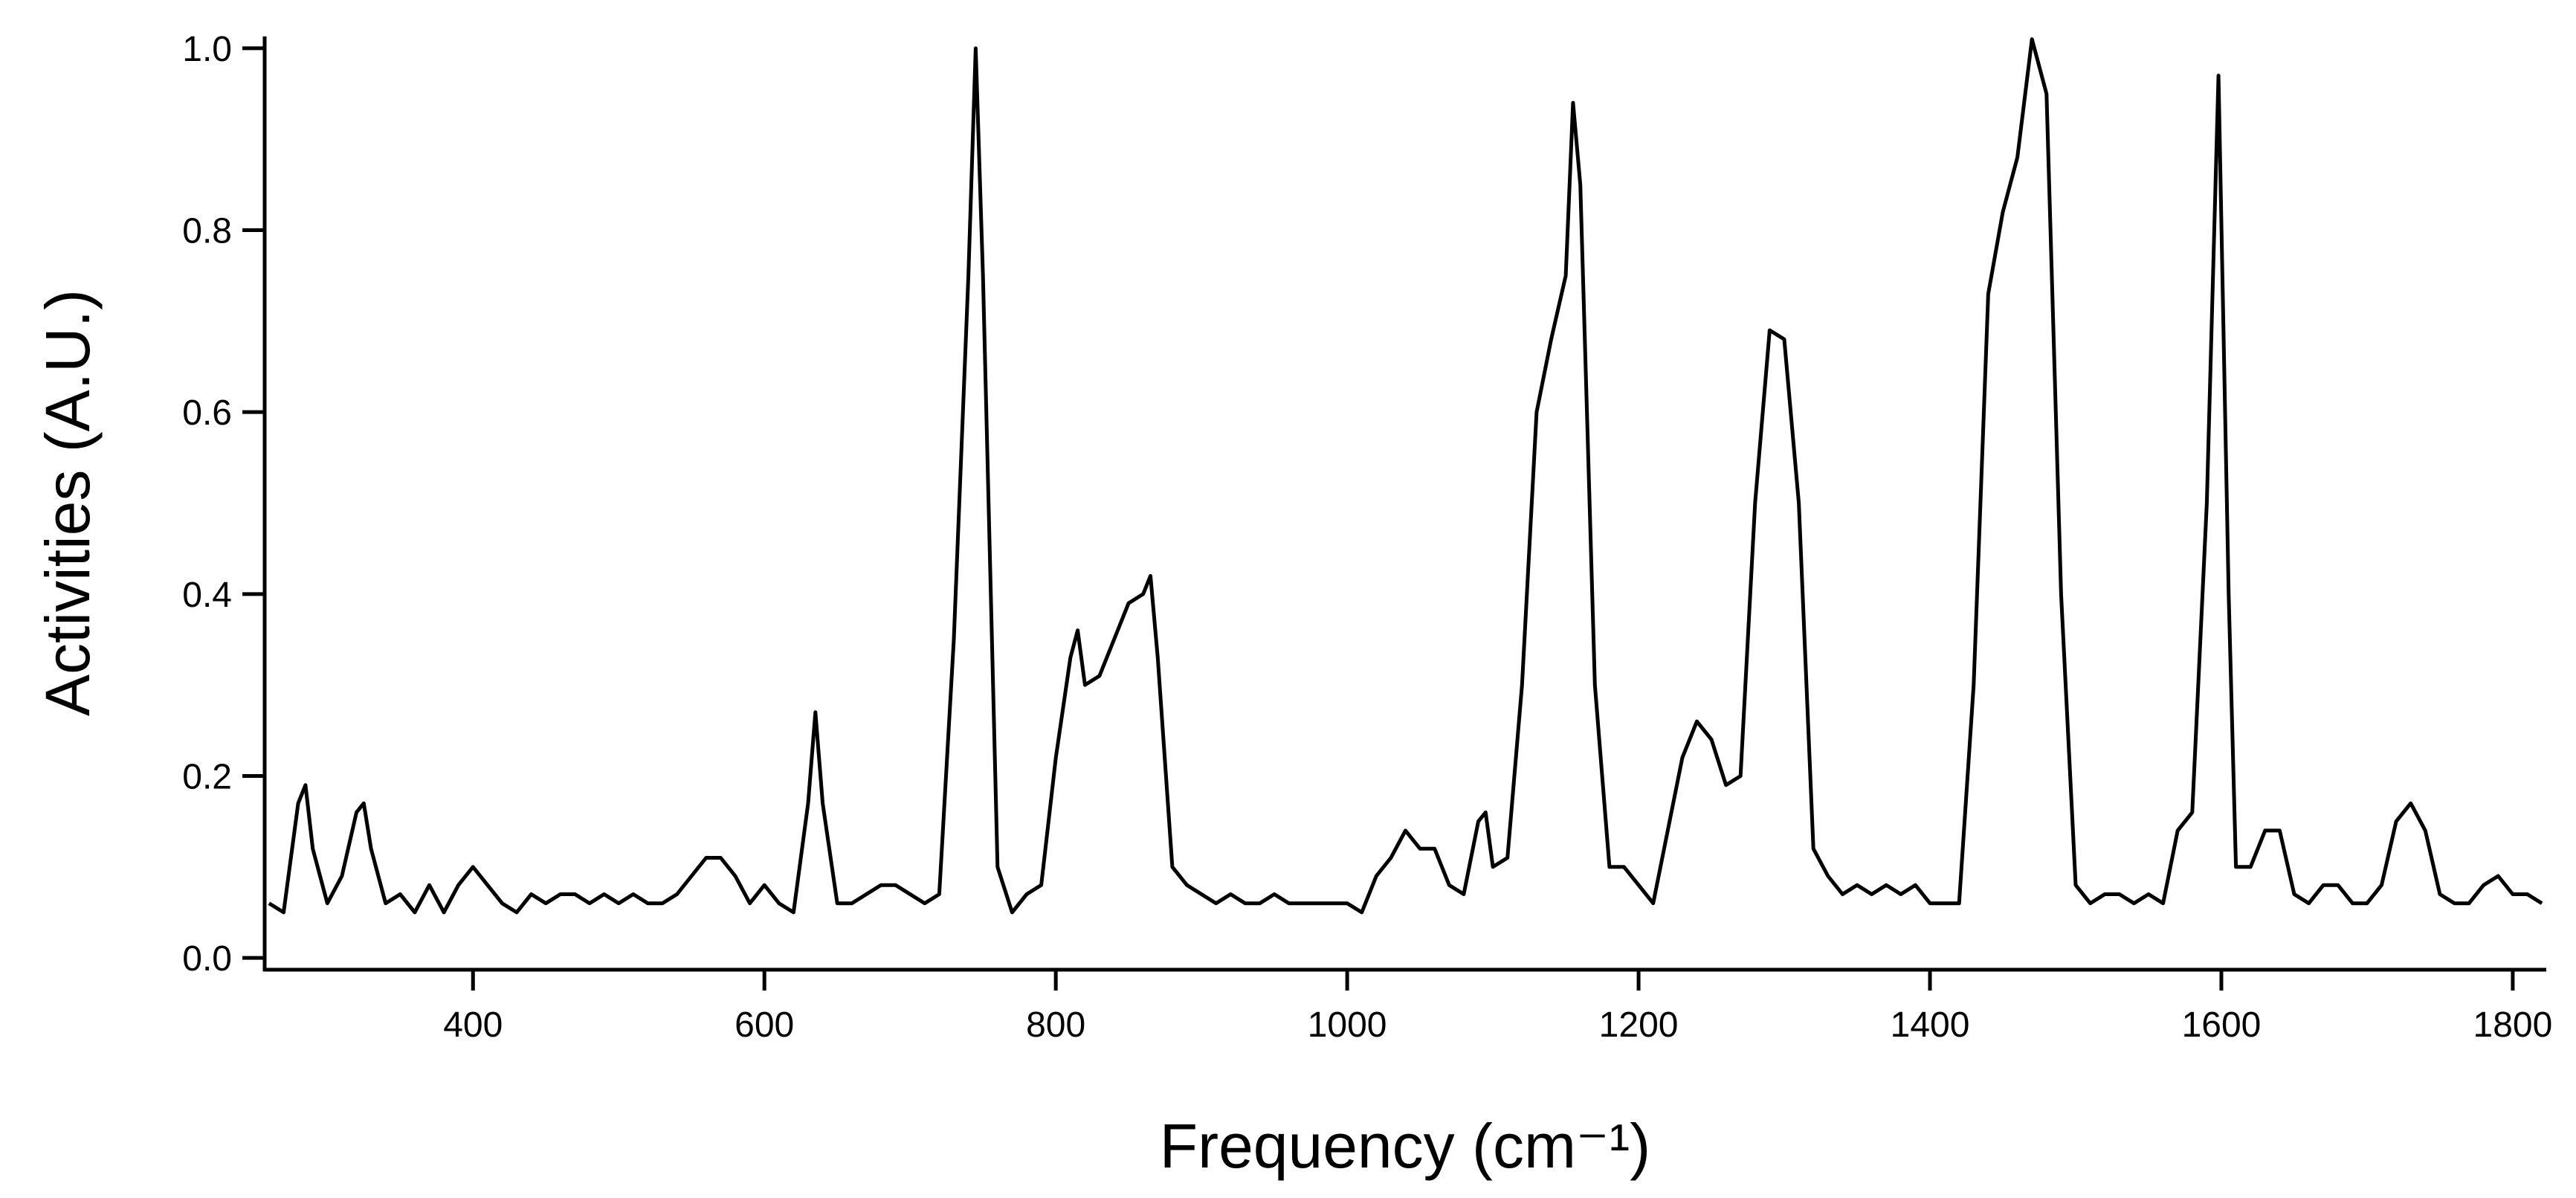 This screenshot has width=2576, height=1198. Describe the element at coordinates (2513, 1025) in the screenshot. I see `x-tick-label: 1800` at that location.